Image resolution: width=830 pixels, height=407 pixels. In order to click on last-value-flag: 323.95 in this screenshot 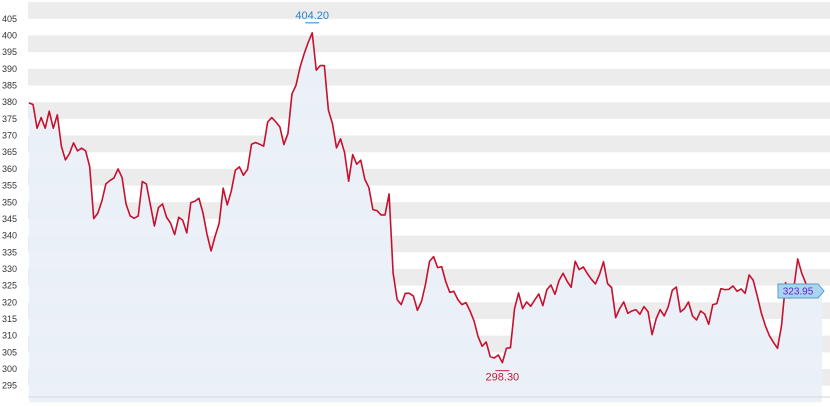, I will do `click(801, 291)`.